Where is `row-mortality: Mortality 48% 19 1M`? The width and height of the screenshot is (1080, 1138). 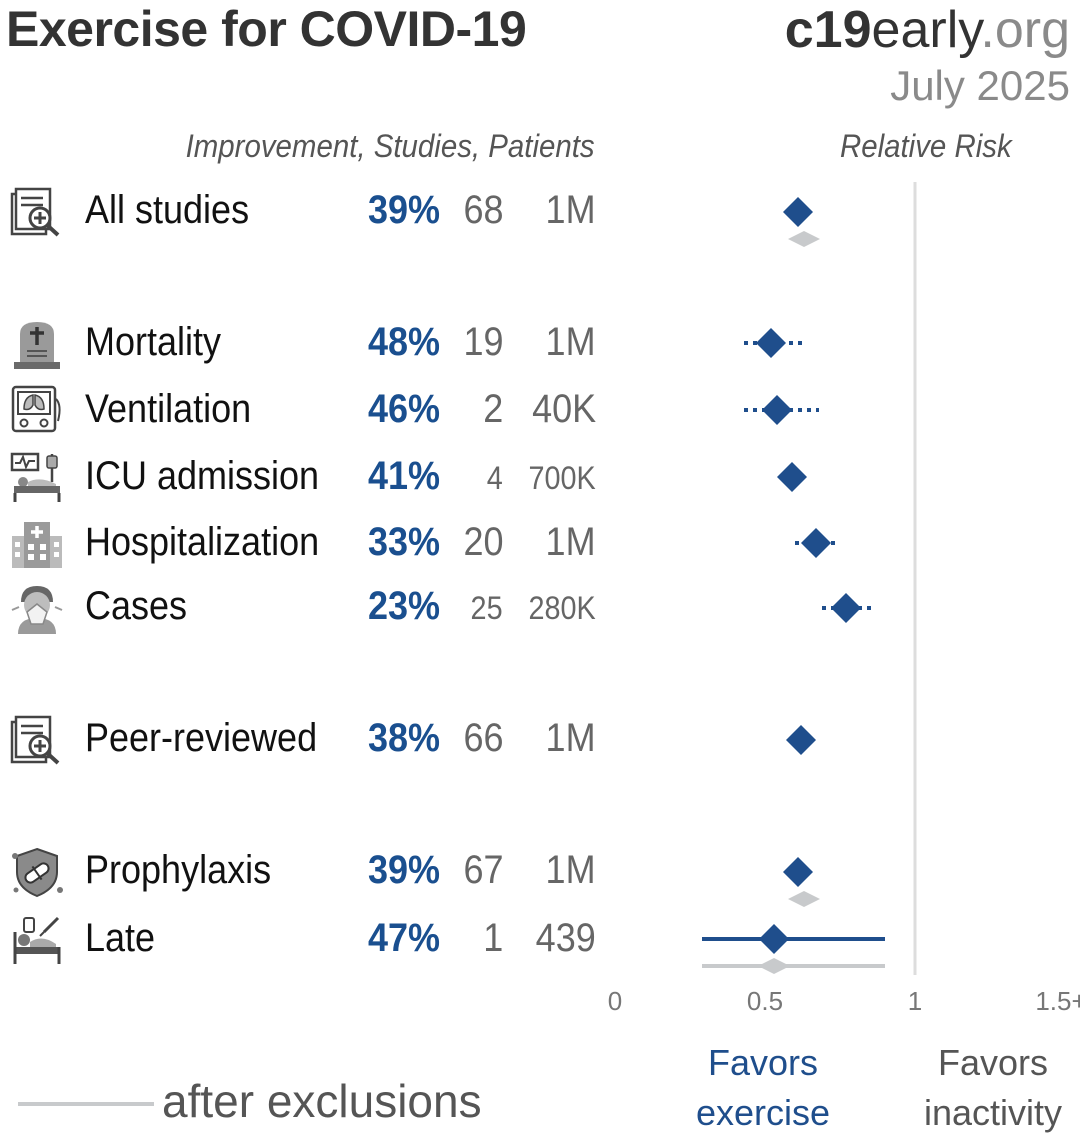 row-mortality: Mortality 48% 19 1M is located at coordinates (310, 344).